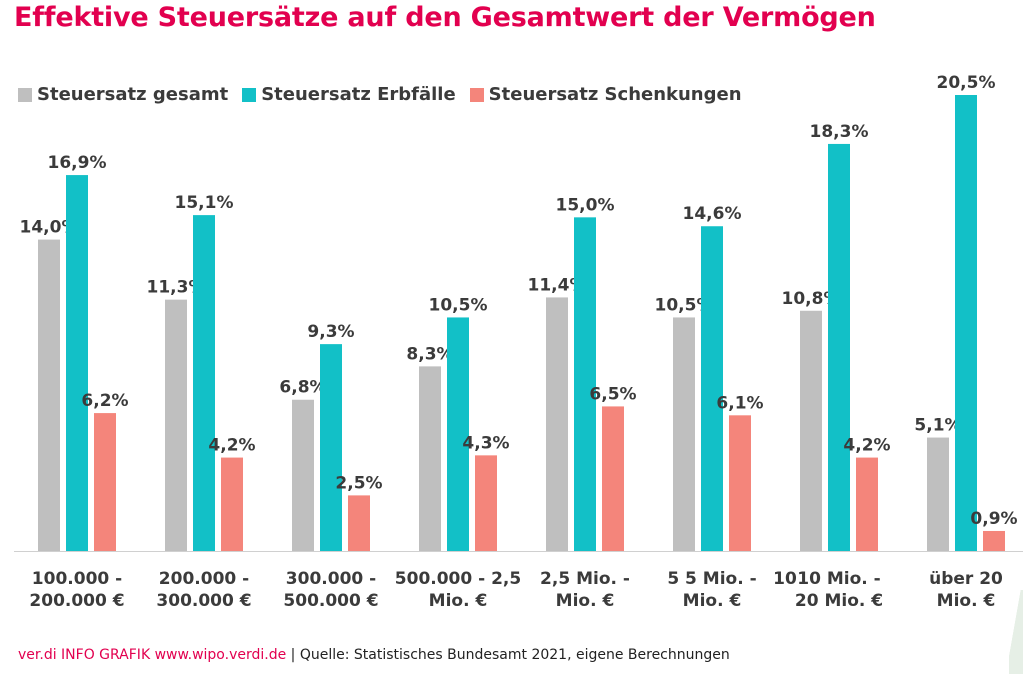 This screenshot has height=674, width=1023. I want to click on x-tick-label-7-line-1: 10 Mio. -, so click(838, 579).